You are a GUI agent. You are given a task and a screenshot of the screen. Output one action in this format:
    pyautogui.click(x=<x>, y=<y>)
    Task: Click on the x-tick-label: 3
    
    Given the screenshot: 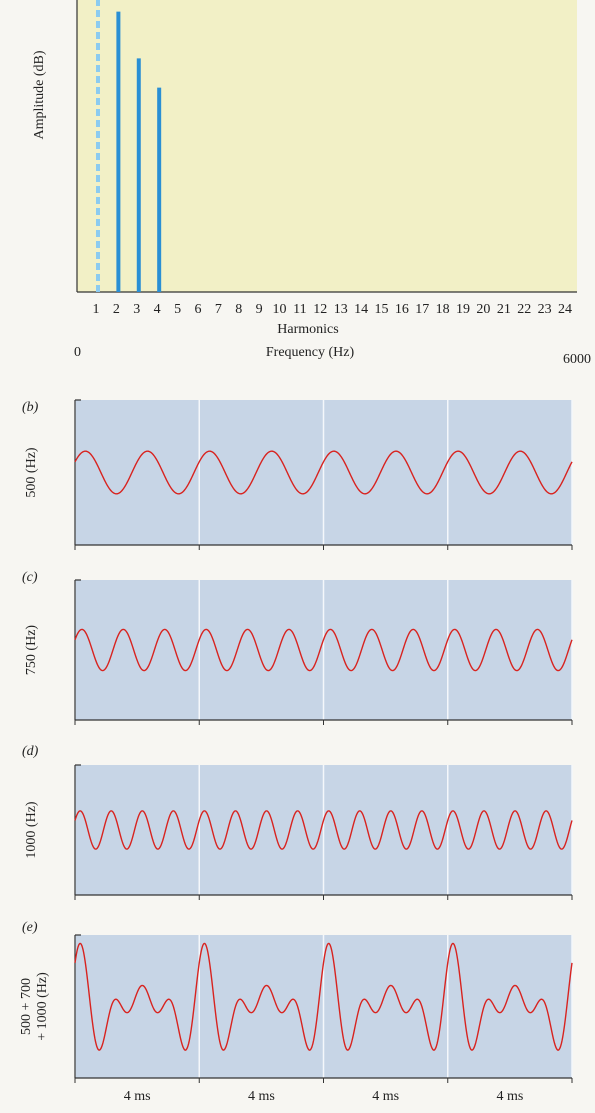 What is the action you would take?
    pyautogui.click(x=136, y=309)
    